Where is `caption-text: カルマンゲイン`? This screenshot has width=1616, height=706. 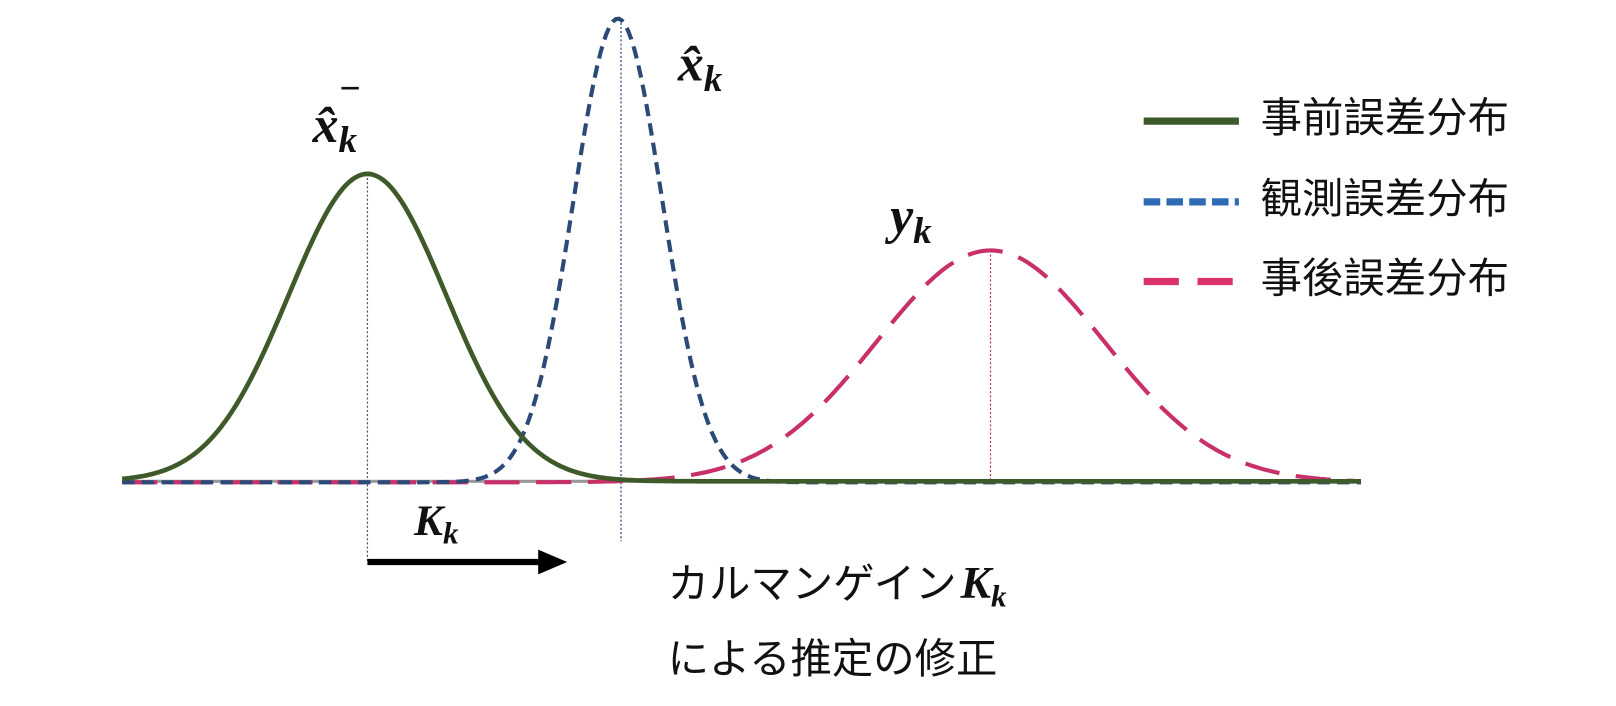
caption-text: カルマンゲイン is located at coordinates (812, 584).